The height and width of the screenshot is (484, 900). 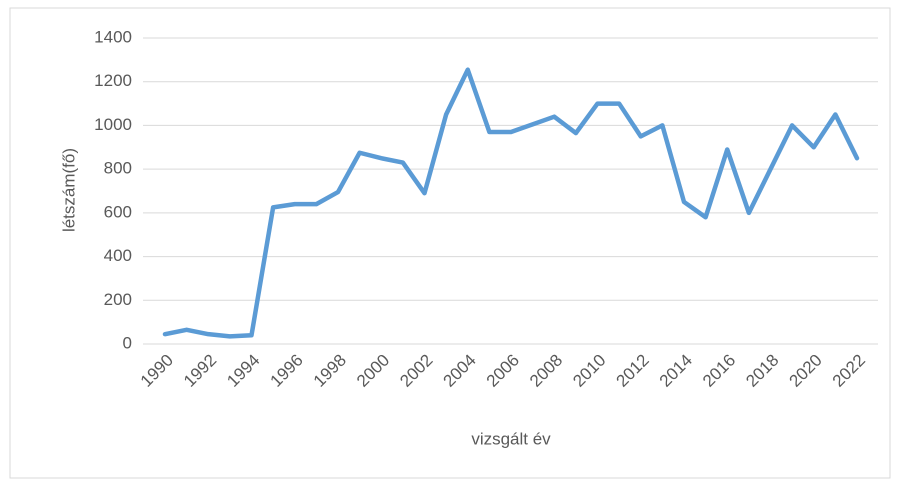 What do you see at coordinates (511, 438) in the screenshot?
I see `x-axis-title: vizsgált év` at bounding box center [511, 438].